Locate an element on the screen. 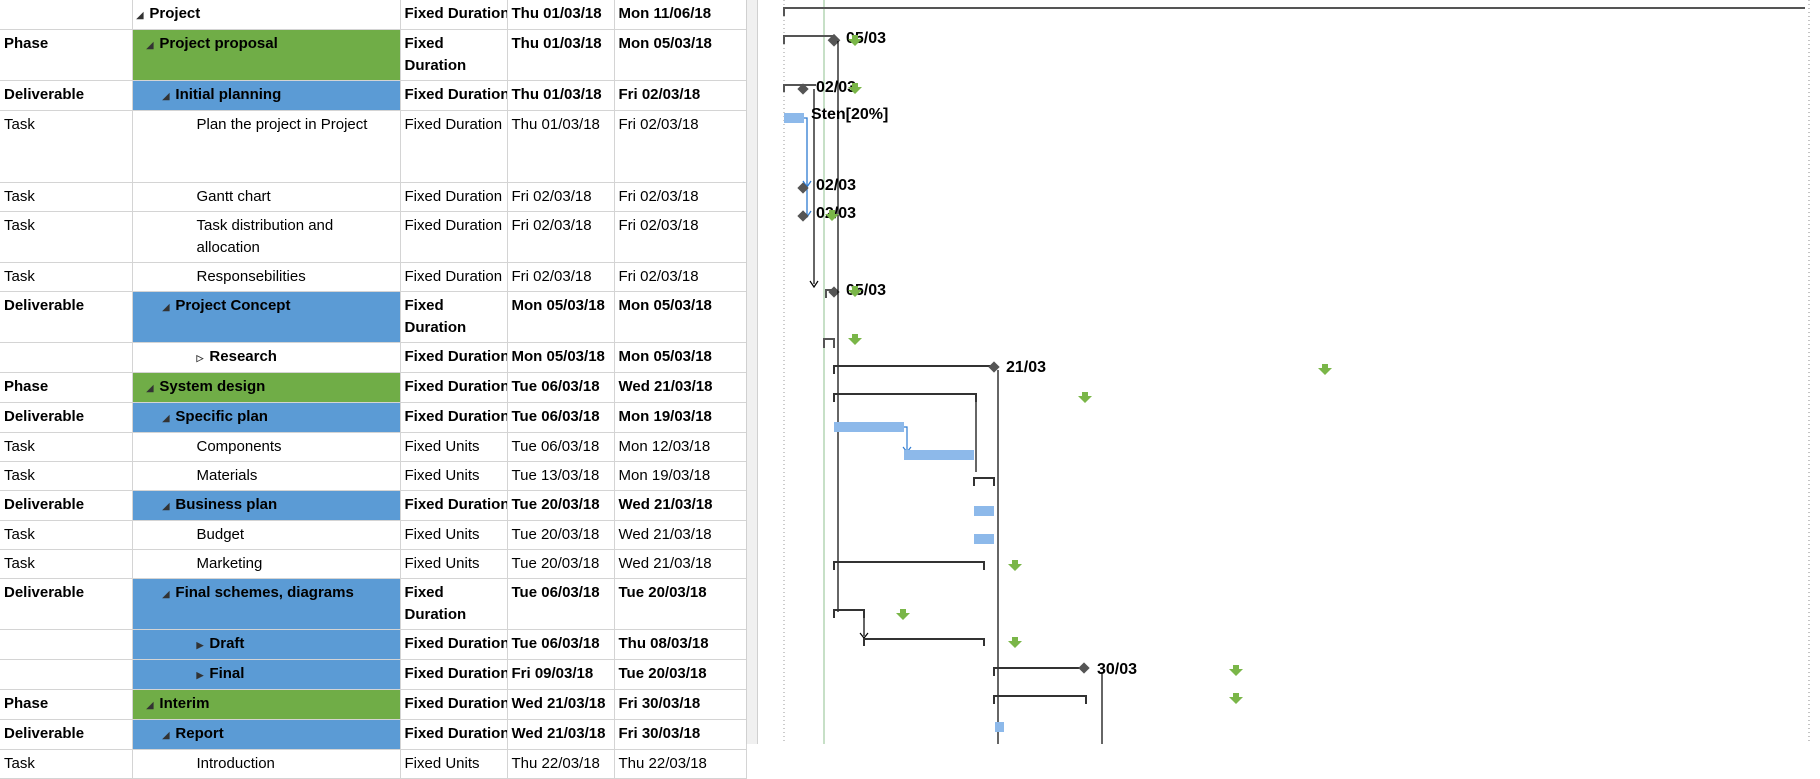 This screenshot has height=779, width=1820. task-bar-marketing is located at coordinates (984, 539).